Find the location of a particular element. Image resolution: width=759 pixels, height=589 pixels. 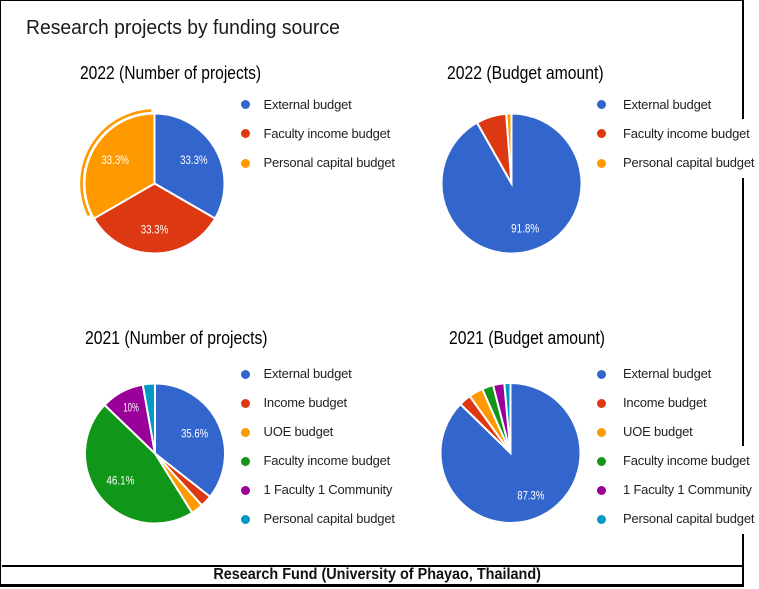

svg-text: 35.6% is located at coordinates (194, 434).